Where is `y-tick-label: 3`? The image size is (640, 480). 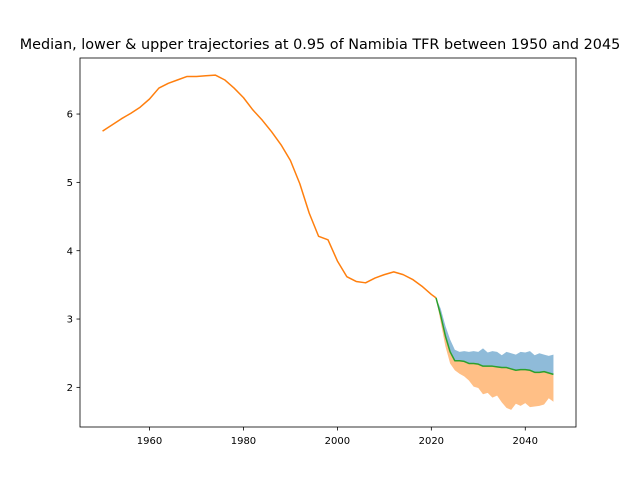 y-tick-label: 3 is located at coordinates (70, 320).